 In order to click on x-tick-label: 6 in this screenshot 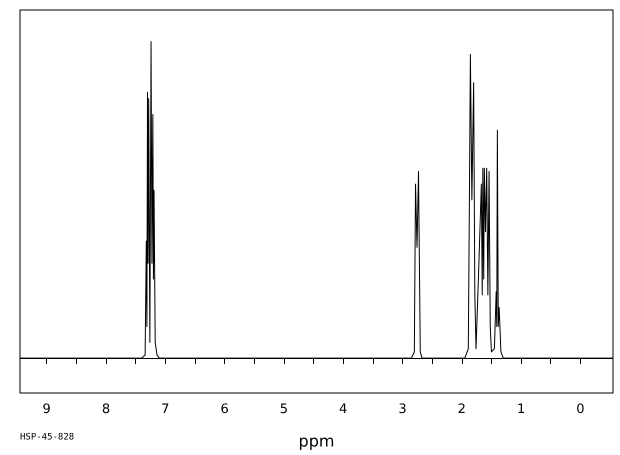, I will do `click(224, 409)`.